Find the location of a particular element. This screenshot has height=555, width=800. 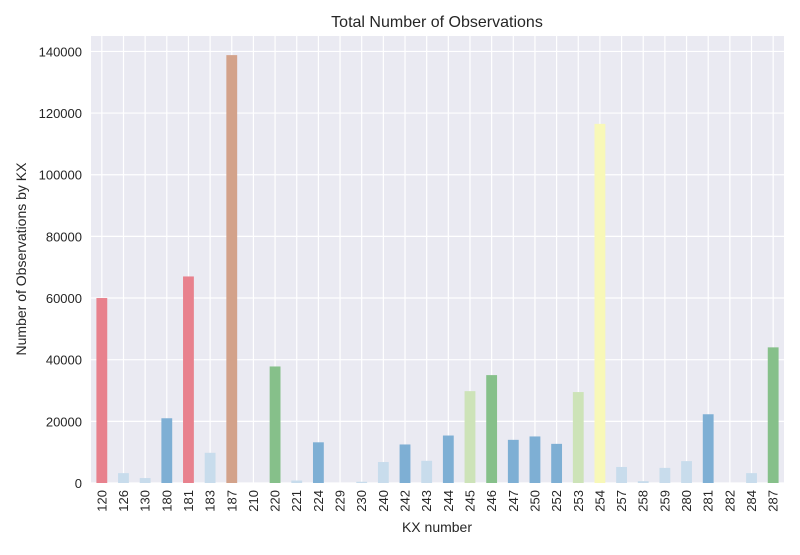

x-tick-label: 240 is located at coordinates (383, 501).